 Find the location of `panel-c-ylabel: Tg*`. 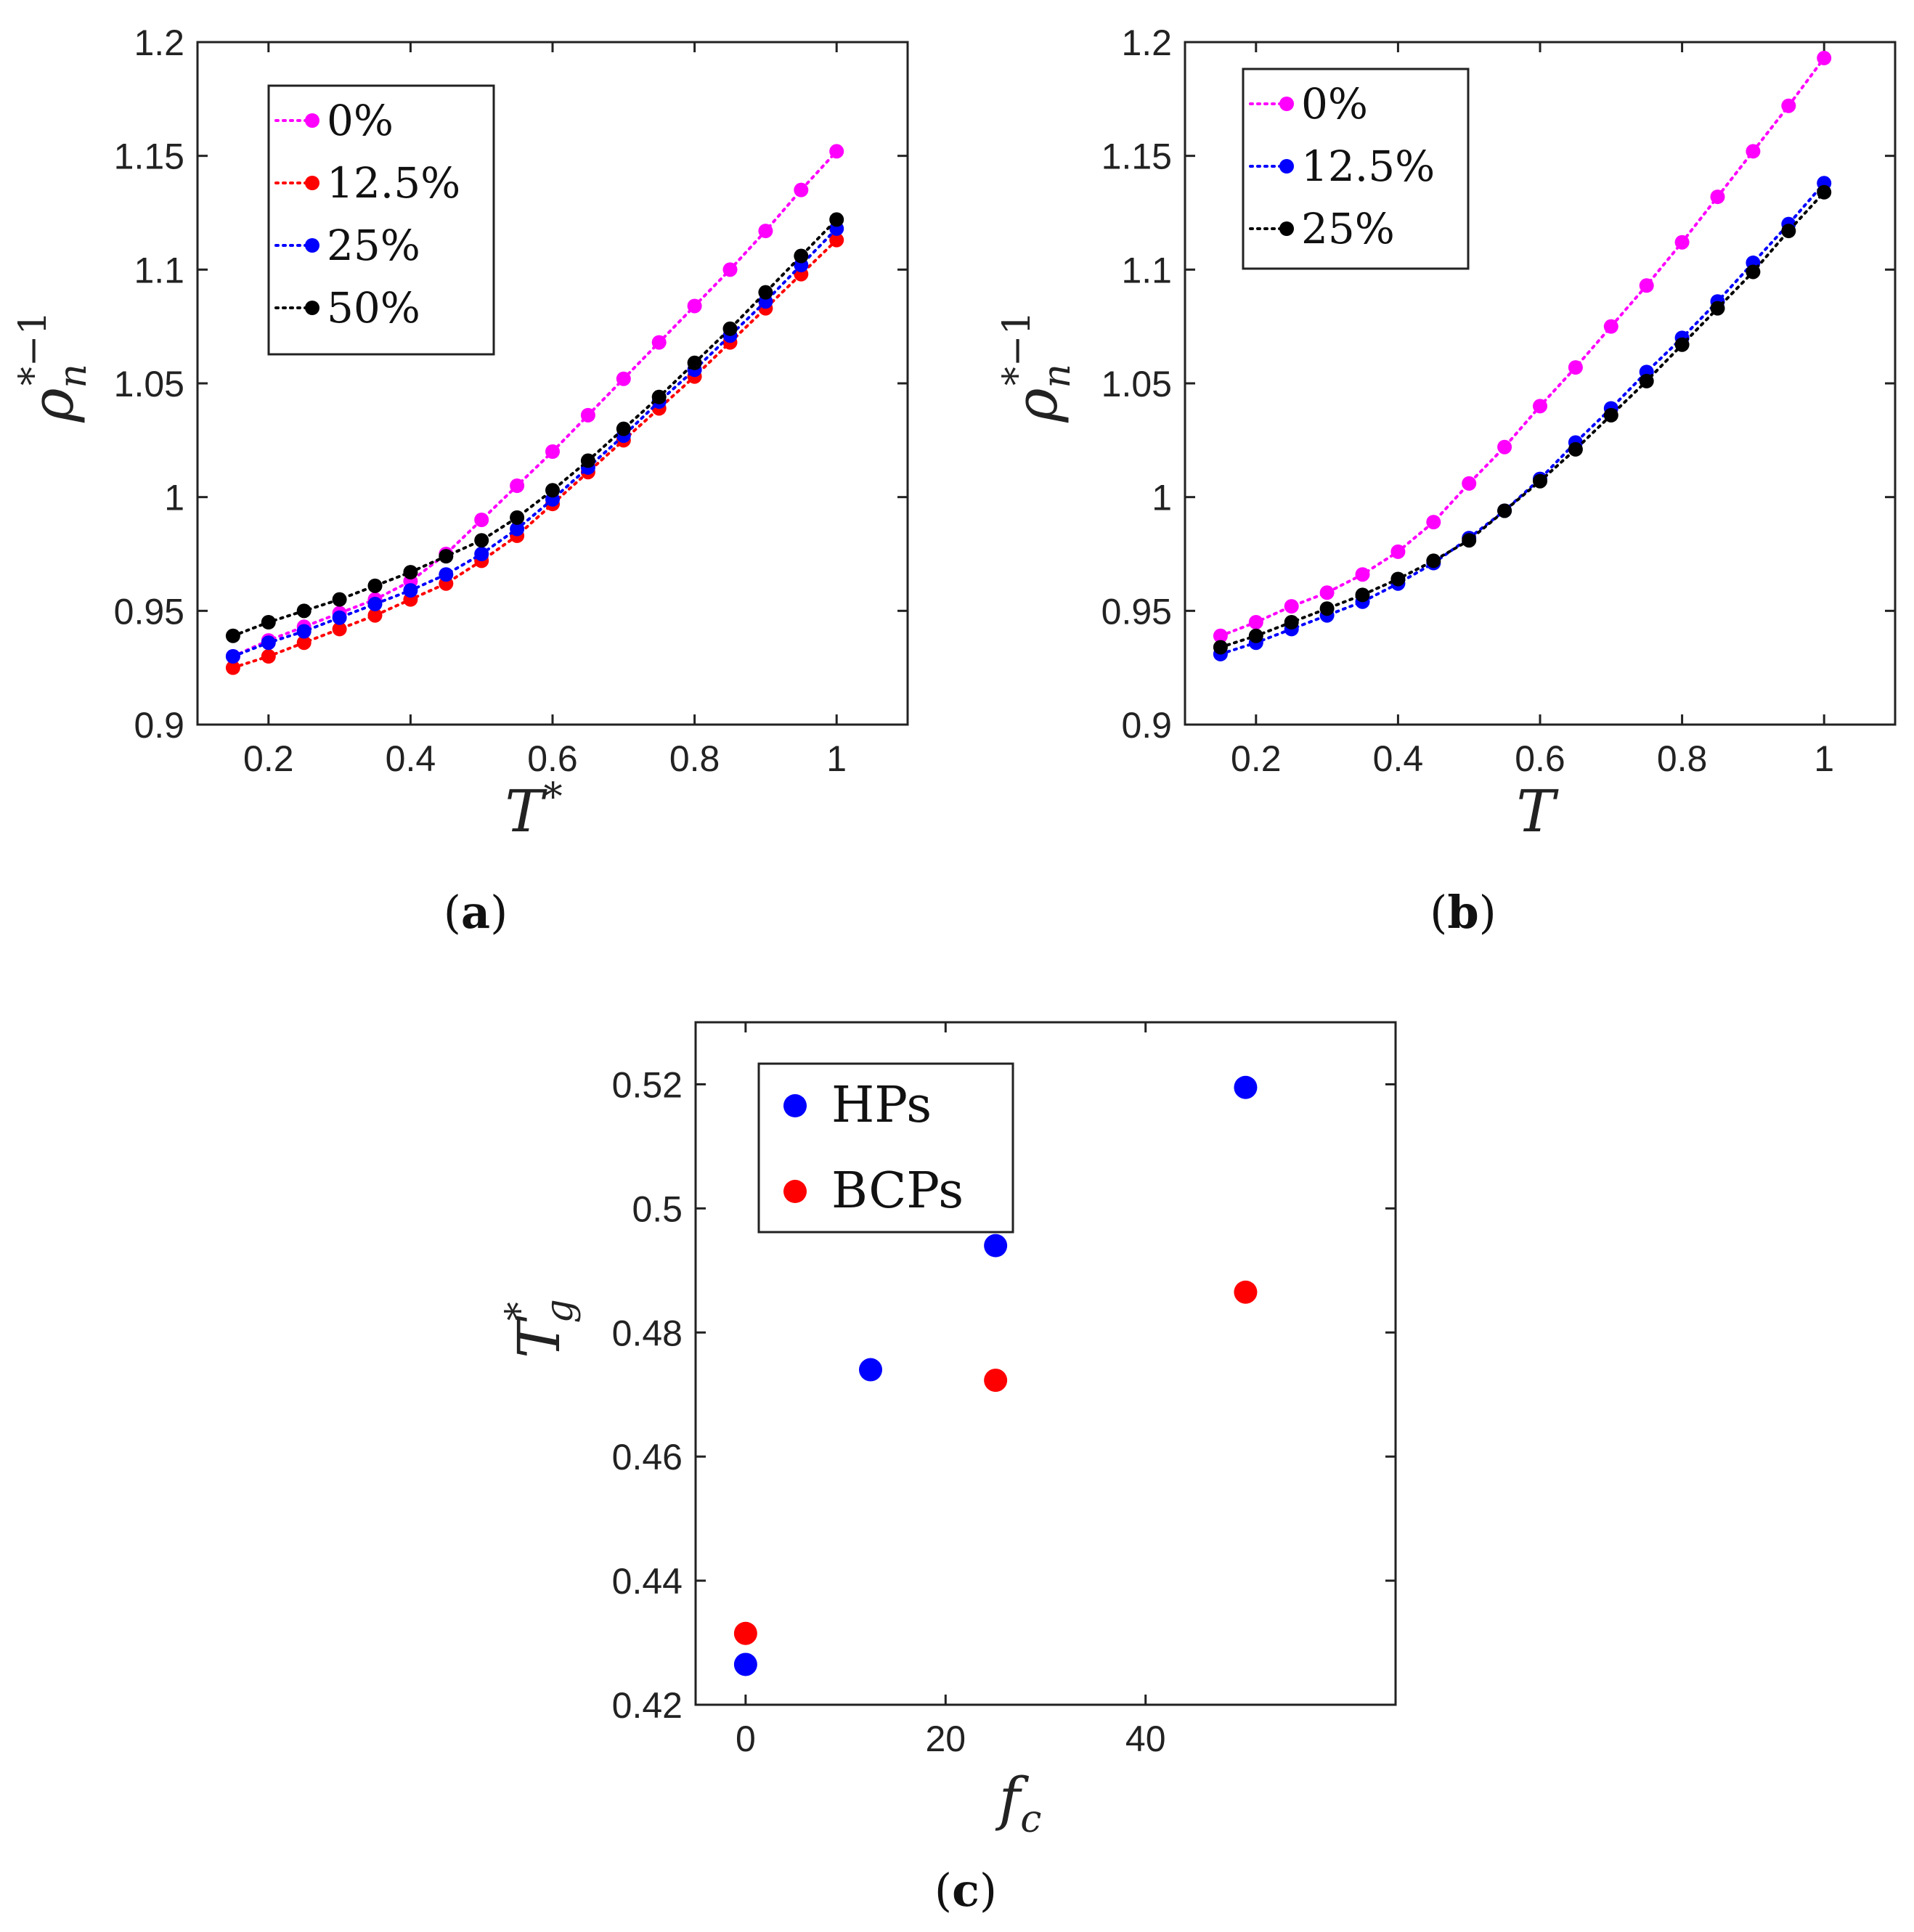

panel-c-ylabel: Tg* is located at coordinates (540, 1328).